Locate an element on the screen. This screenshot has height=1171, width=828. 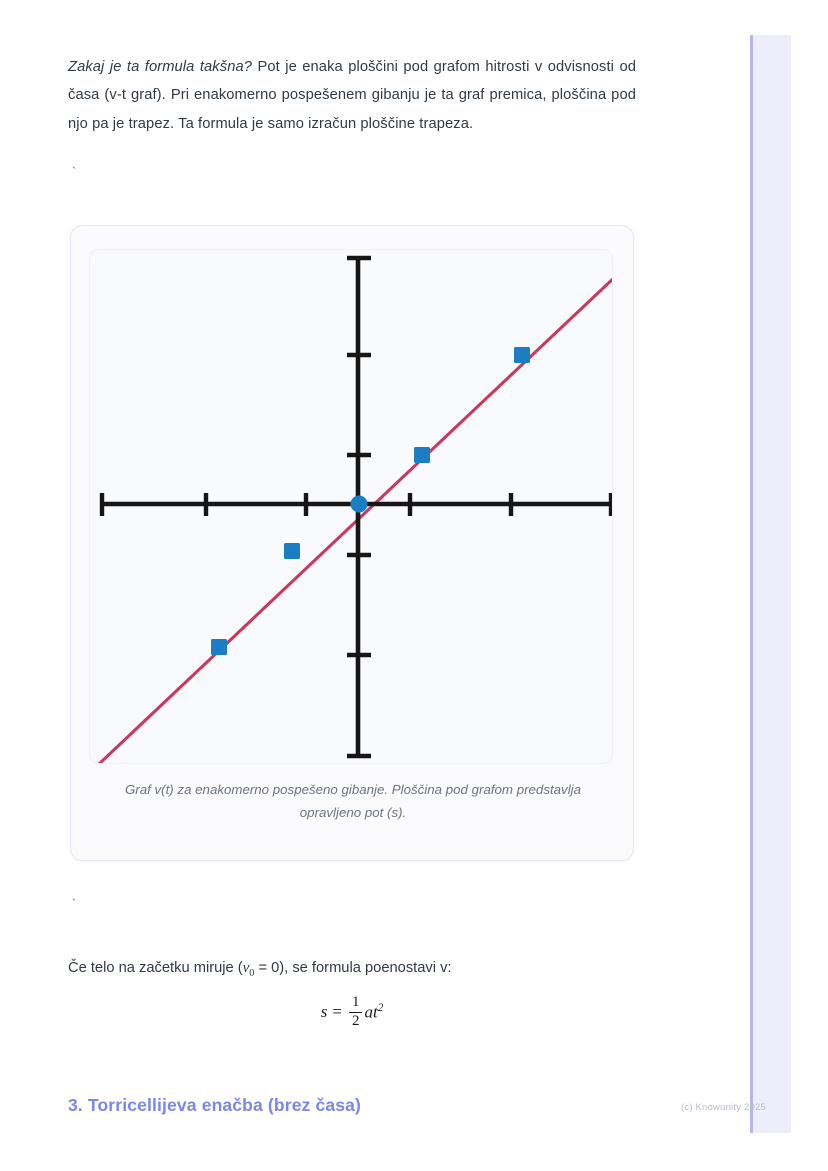
data-point-markers is located at coordinates (370, 501).